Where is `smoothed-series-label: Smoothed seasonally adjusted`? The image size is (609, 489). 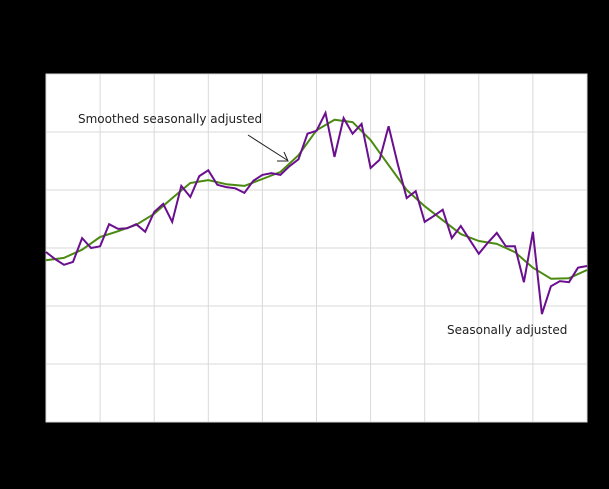 smoothed-series-label: Smoothed seasonally adjusted is located at coordinates (170, 119).